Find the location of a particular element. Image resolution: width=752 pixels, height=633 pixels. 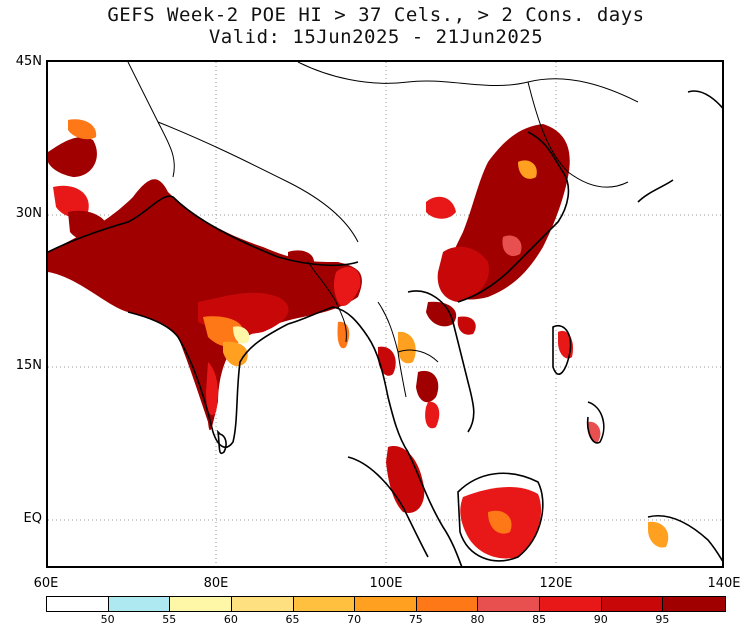

colorbar-label: 55 is located at coordinates (169, 619).